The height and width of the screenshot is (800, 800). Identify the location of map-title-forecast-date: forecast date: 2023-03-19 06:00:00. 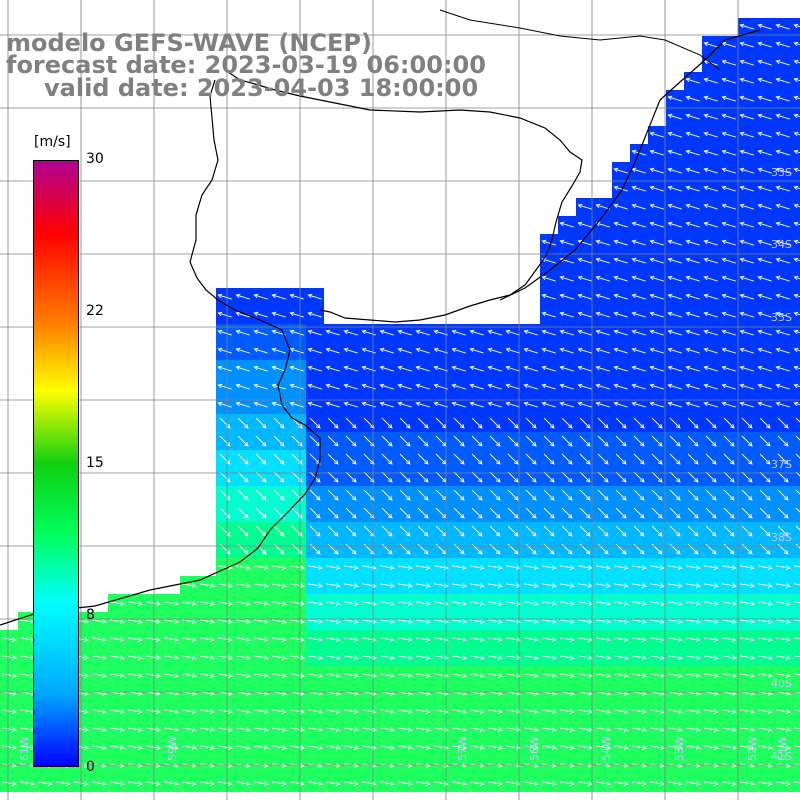
(246, 65).